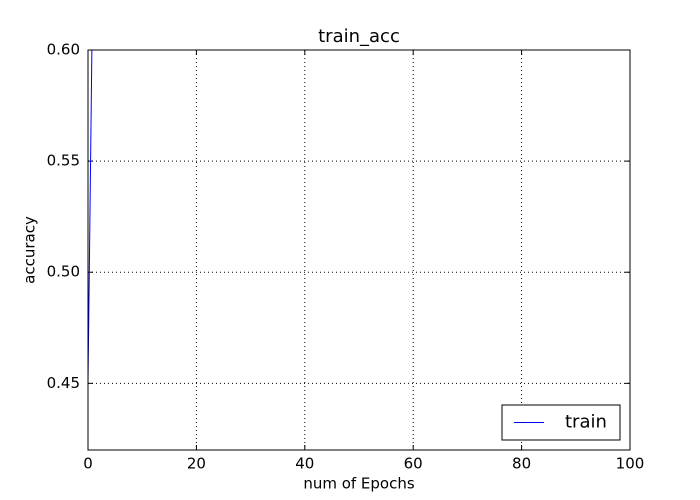 This screenshot has height=500, width=700. What do you see at coordinates (561, 422) in the screenshot?
I see `legend: train` at bounding box center [561, 422].